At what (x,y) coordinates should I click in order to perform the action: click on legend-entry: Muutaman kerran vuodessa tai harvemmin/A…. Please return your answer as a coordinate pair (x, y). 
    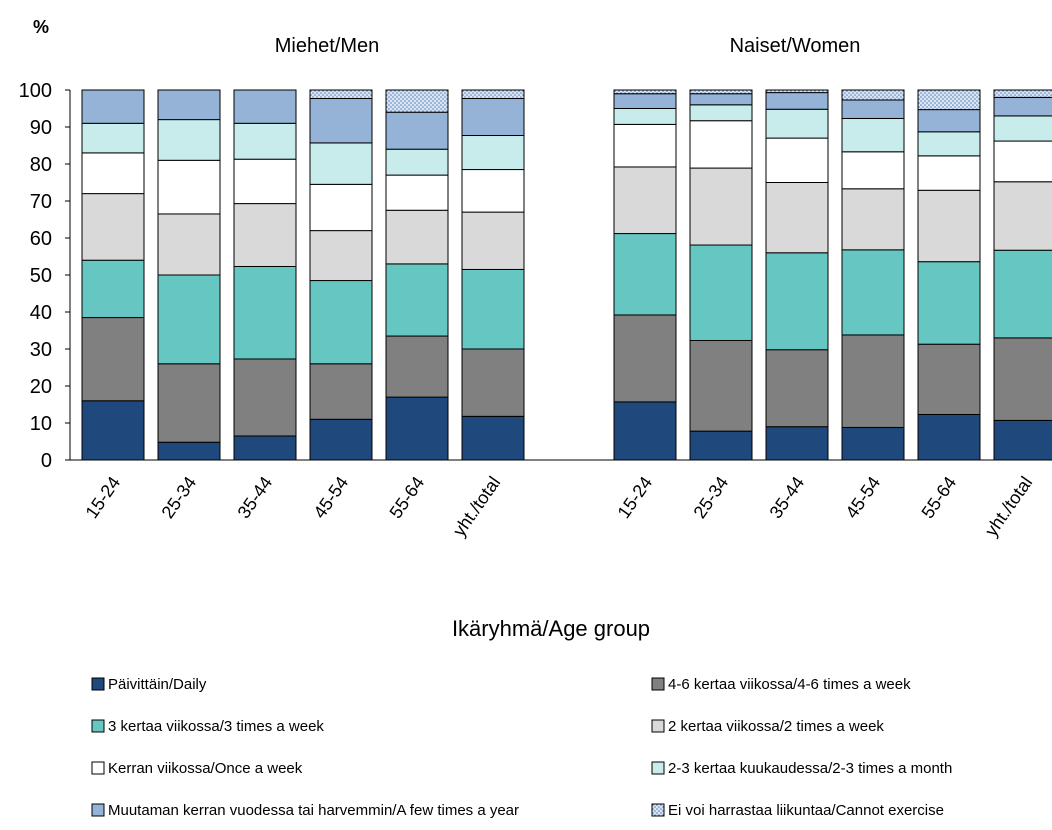
    Looking at the image, I should click on (313, 810).